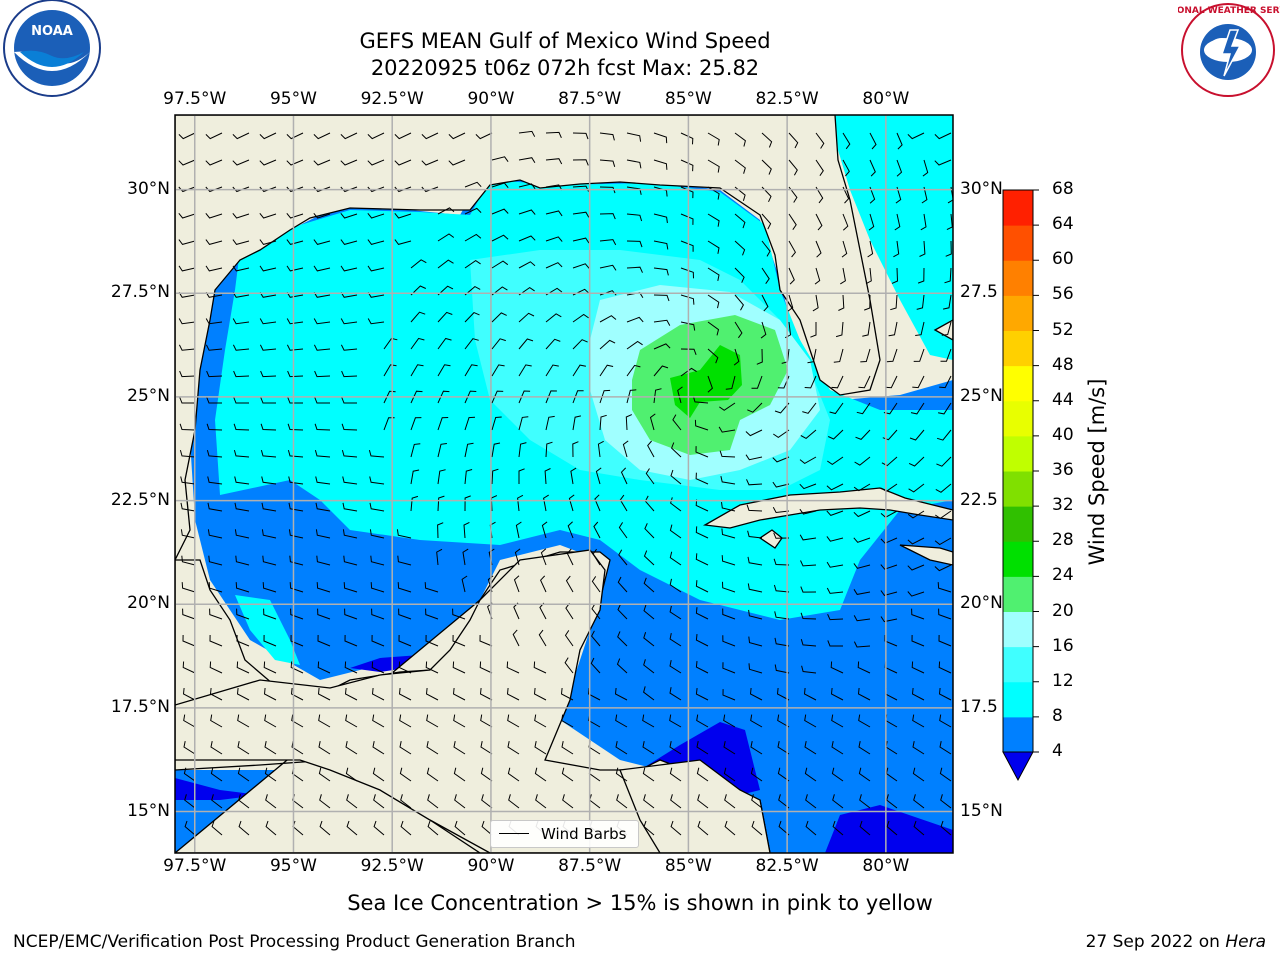  Describe the element at coordinates (584, 834) in the screenshot. I see `legend-label: Wind Barbs` at that location.